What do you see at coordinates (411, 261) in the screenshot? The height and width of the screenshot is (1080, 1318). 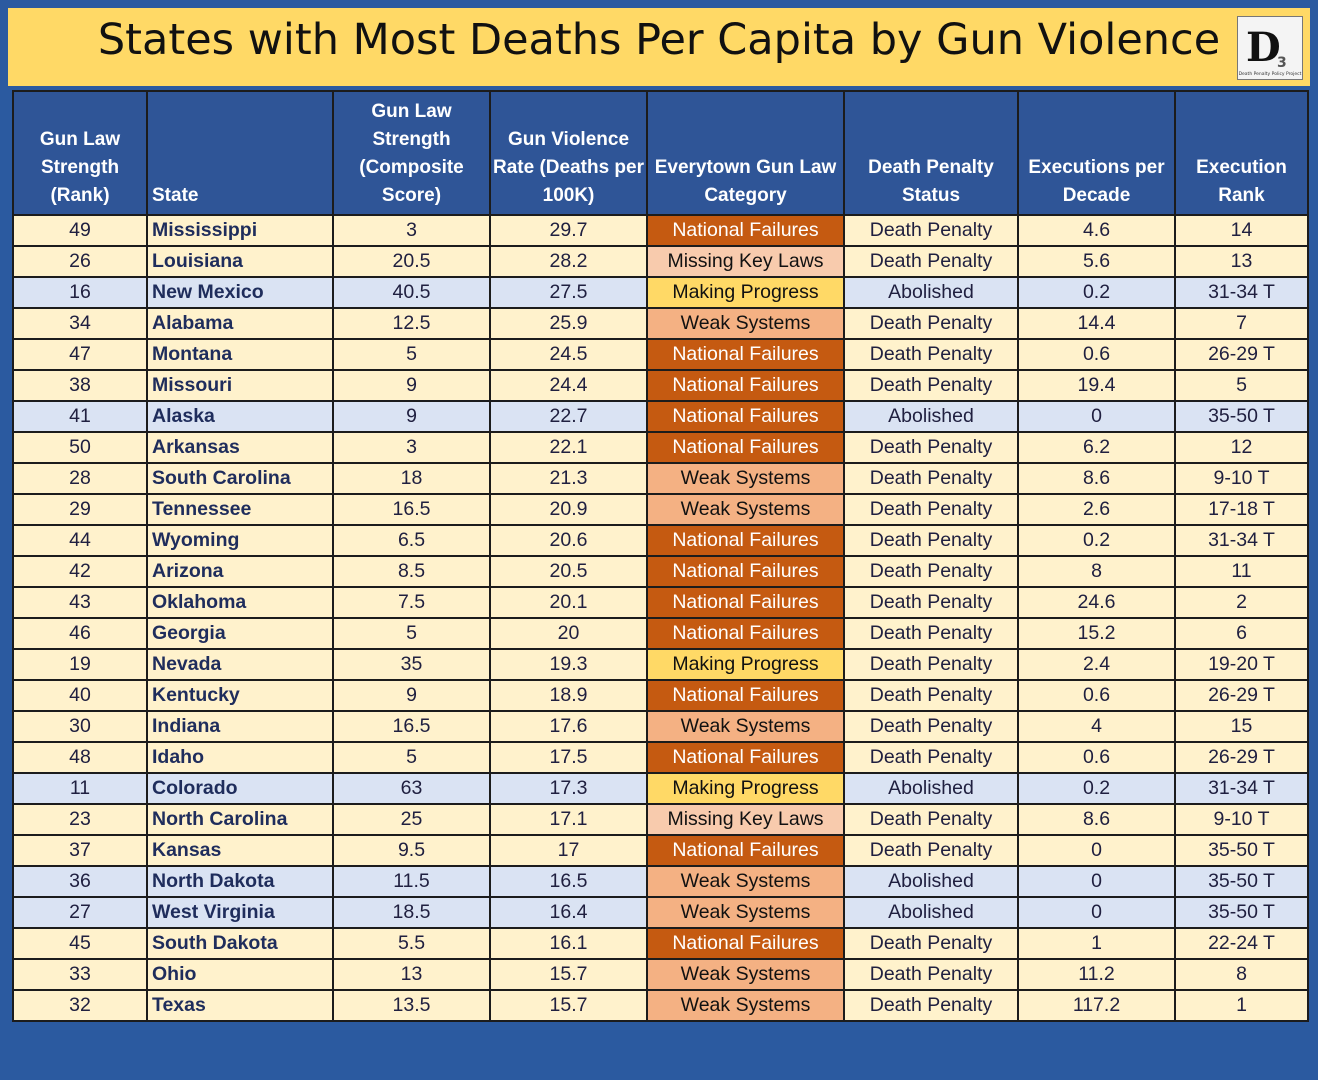 I see `cell-score: 20.5` at bounding box center [411, 261].